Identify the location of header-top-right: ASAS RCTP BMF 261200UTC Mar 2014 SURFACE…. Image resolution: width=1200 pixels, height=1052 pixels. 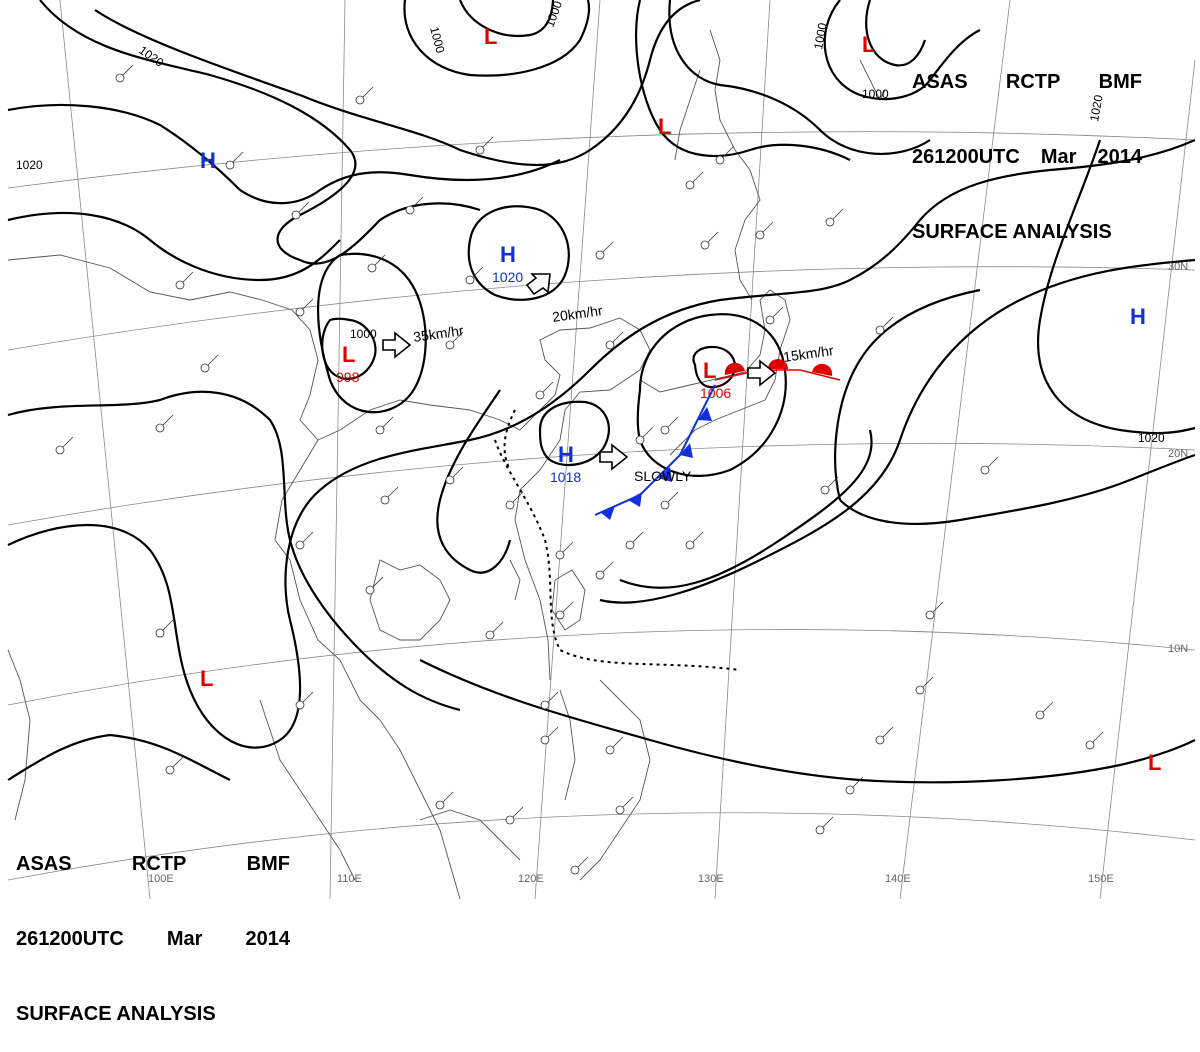
(1027, 145).